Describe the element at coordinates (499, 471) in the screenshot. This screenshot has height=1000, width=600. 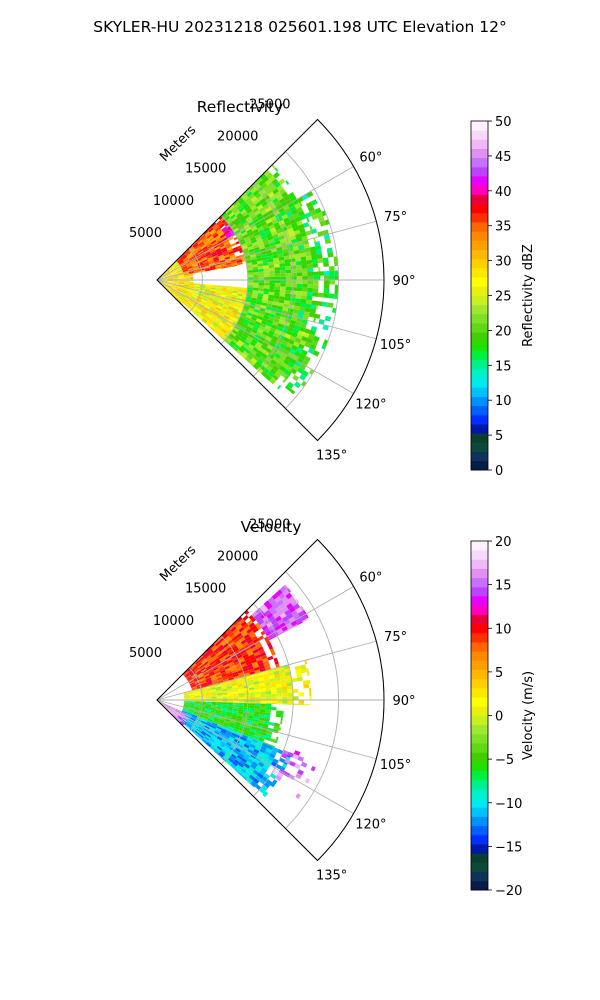
I see `colorbar-tick-label: 0` at that location.